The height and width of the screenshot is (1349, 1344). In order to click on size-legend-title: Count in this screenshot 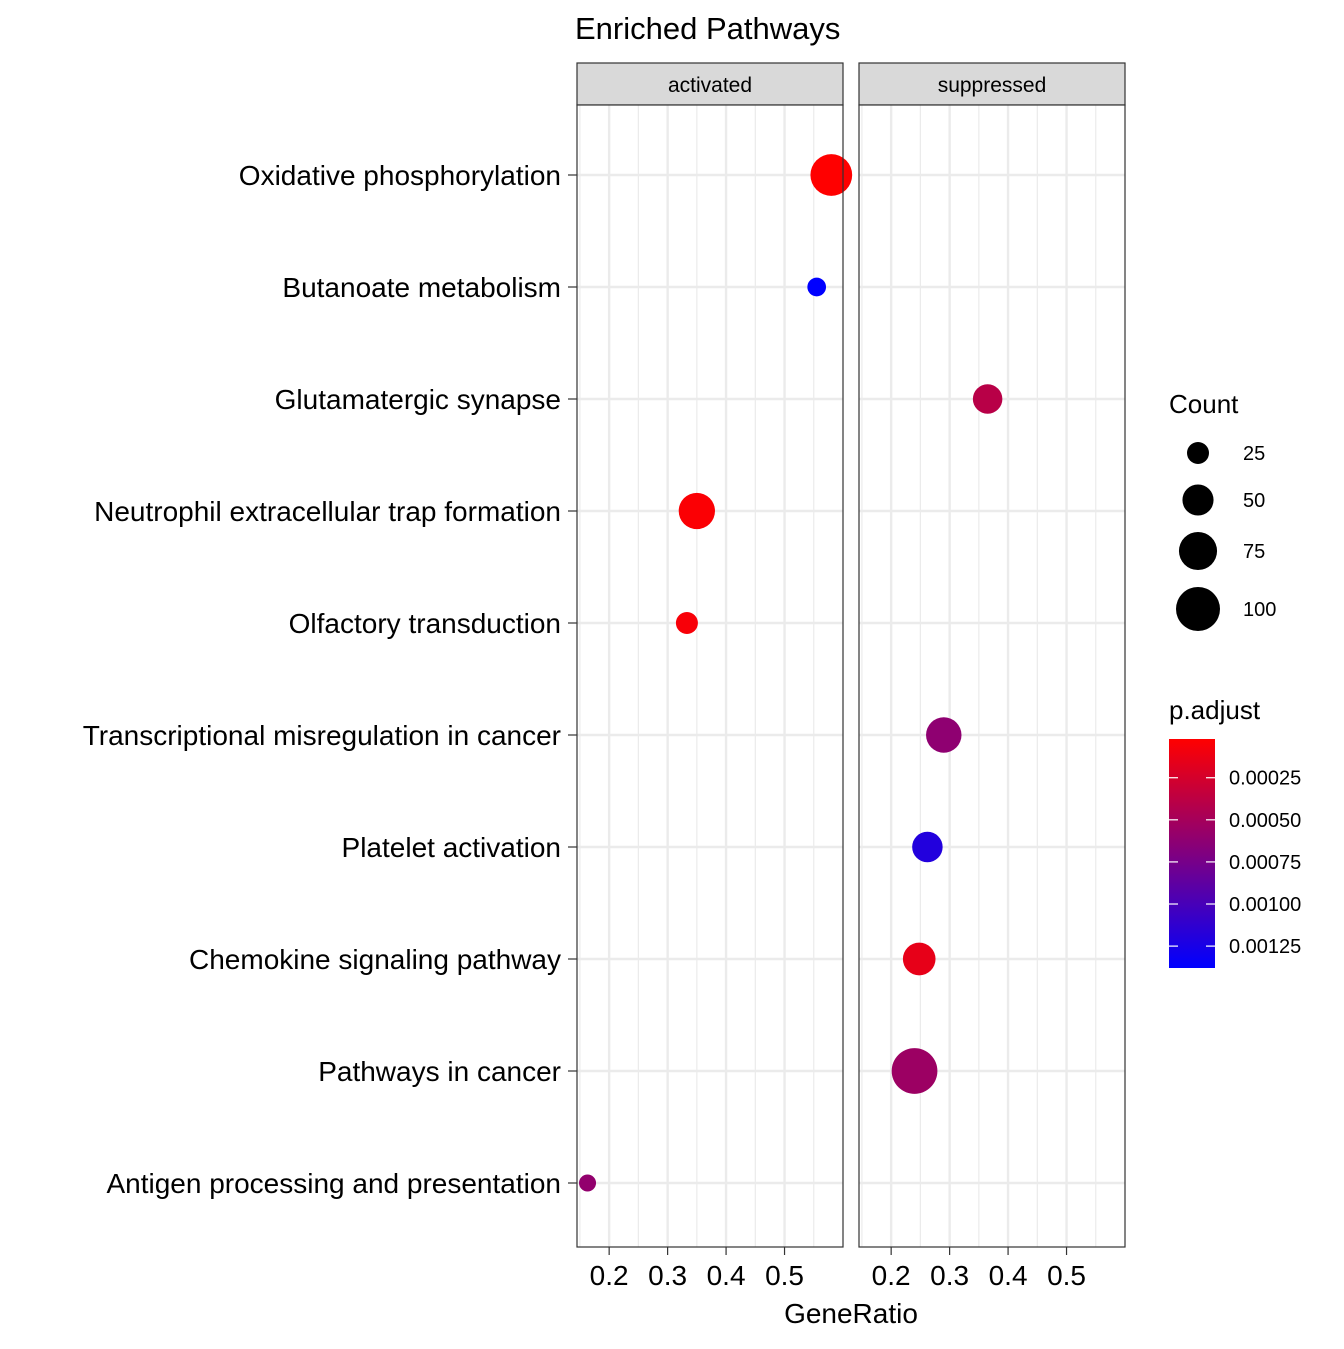, I will do `click(1204, 404)`.